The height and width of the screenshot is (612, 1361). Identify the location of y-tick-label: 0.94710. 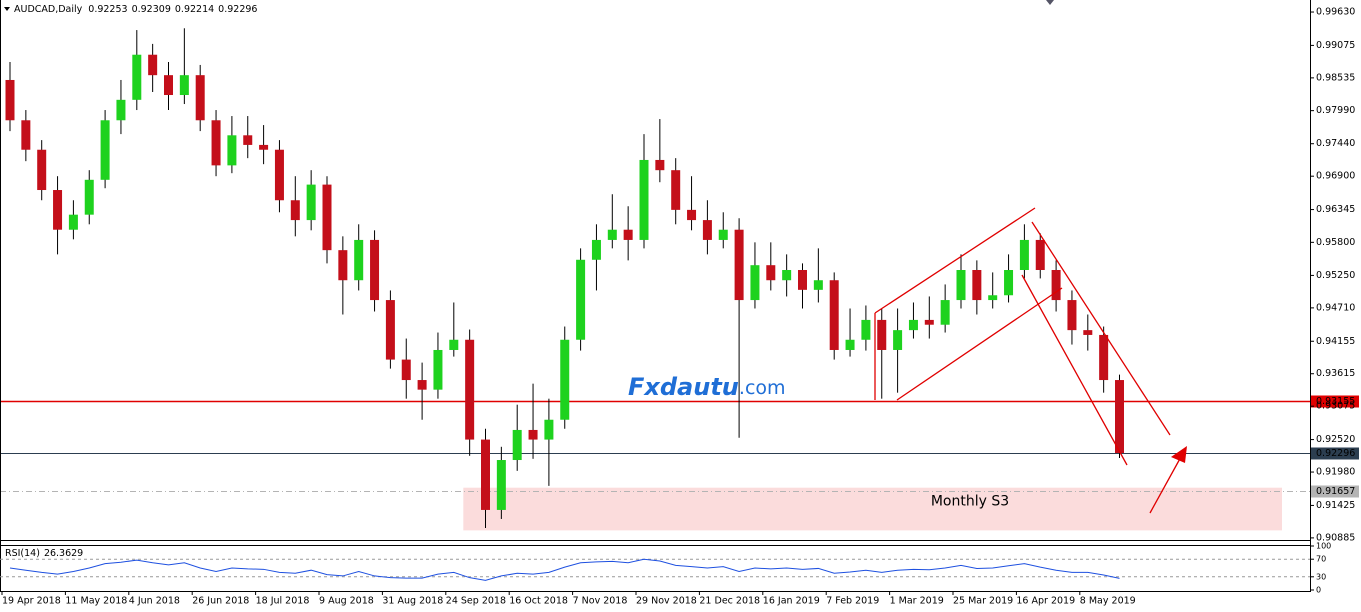
(1335, 307).